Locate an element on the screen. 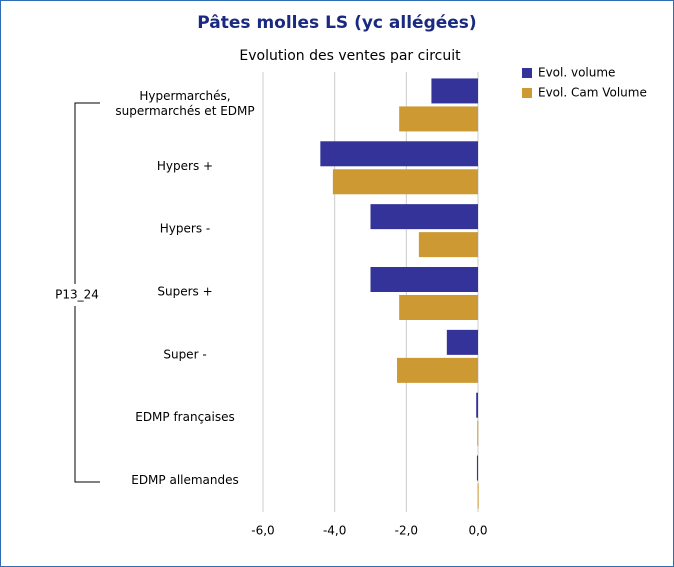 Image resolution: width=674 pixels, height=567 pixels. y-tick-label: Hypers + is located at coordinates (185, 166).